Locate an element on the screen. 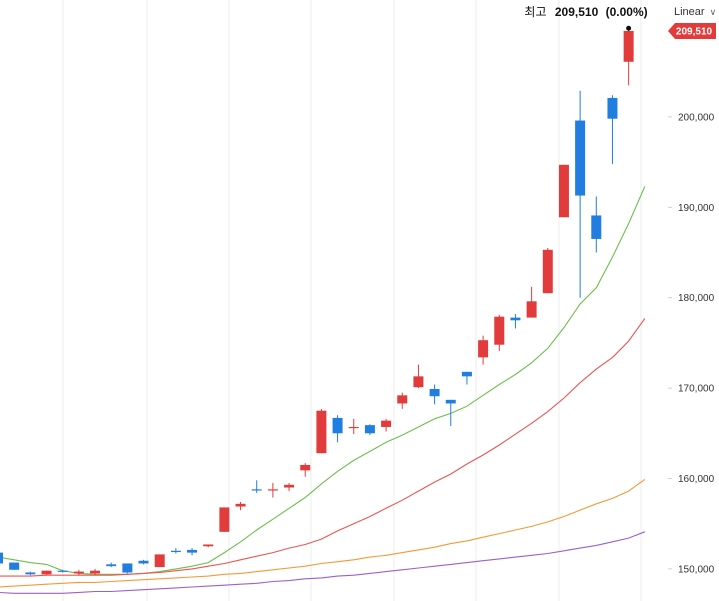 This screenshot has height=601, width=719. scale-selector: Linear ∨ is located at coordinates (695, 12).